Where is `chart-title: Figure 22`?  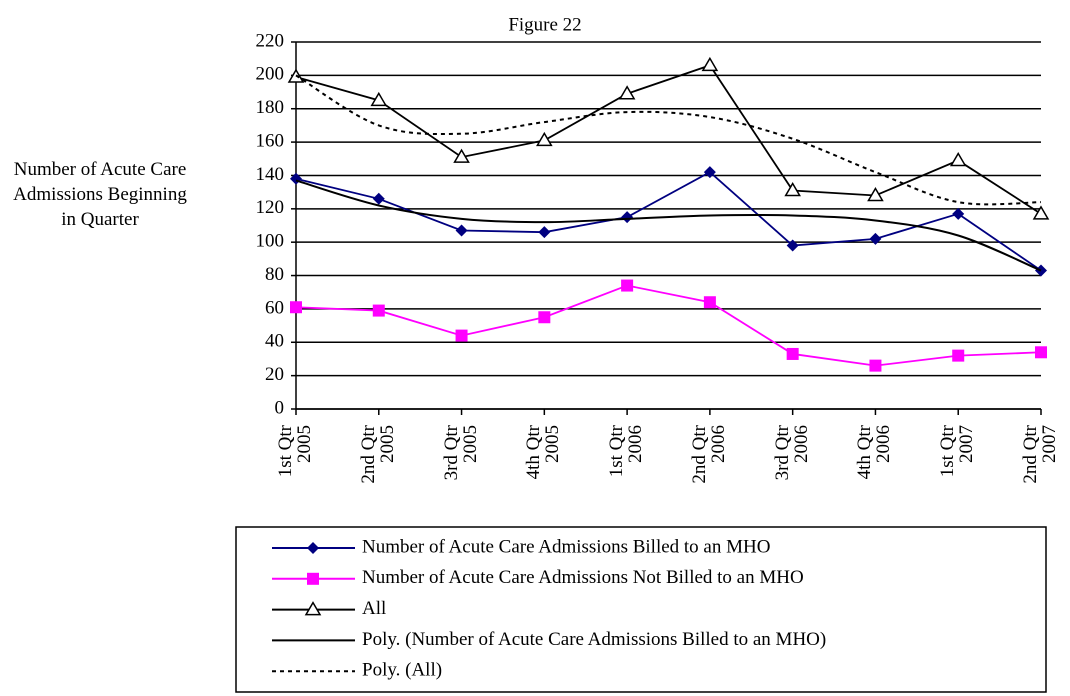
chart-title: Figure 22 is located at coordinates (544, 24).